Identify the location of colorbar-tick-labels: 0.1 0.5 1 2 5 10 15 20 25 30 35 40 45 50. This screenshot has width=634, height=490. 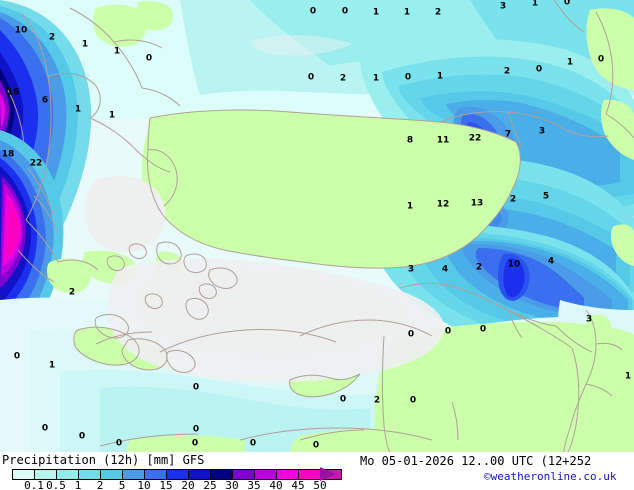
(170, 484).